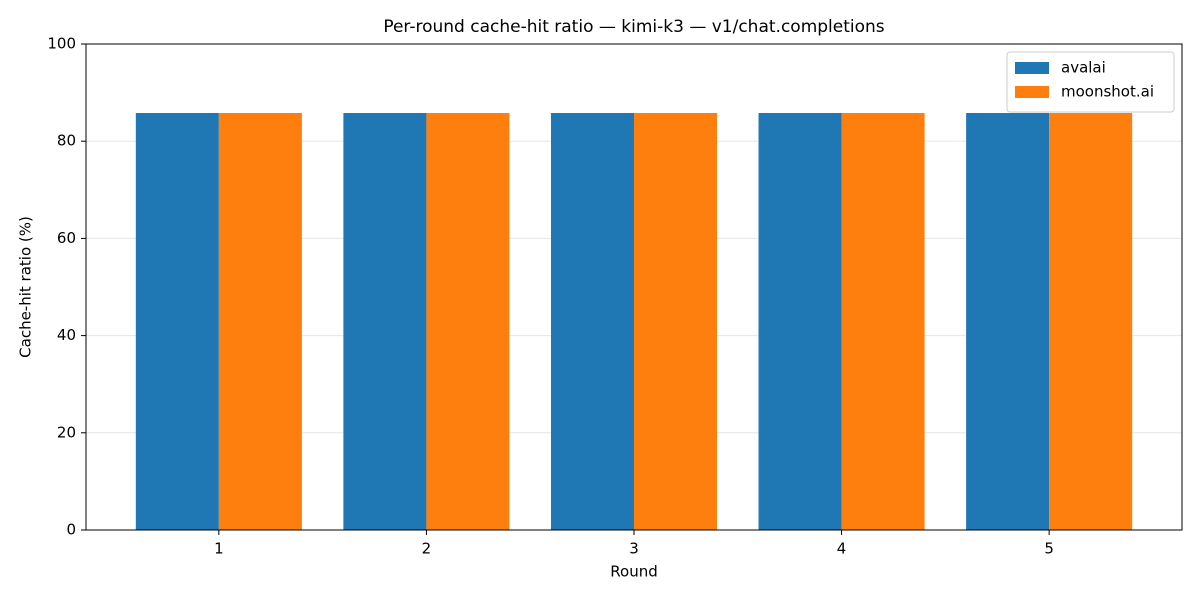 The width and height of the screenshot is (1200, 600). I want to click on x-tick-label: 3, so click(634, 549).